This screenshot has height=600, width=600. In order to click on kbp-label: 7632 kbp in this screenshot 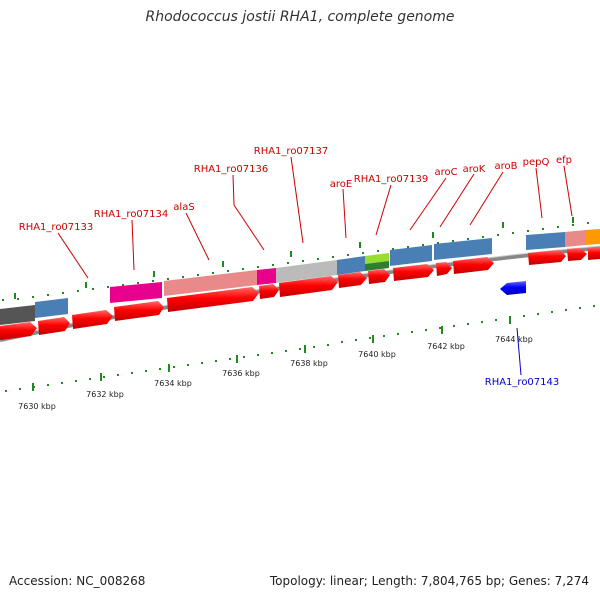, I will do `click(105, 394)`.